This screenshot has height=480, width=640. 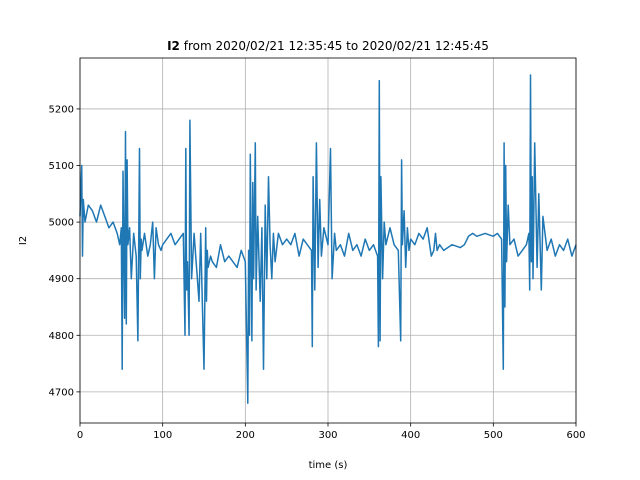 I want to click on chart-title-bold: I2, so click(x=173, y=46).